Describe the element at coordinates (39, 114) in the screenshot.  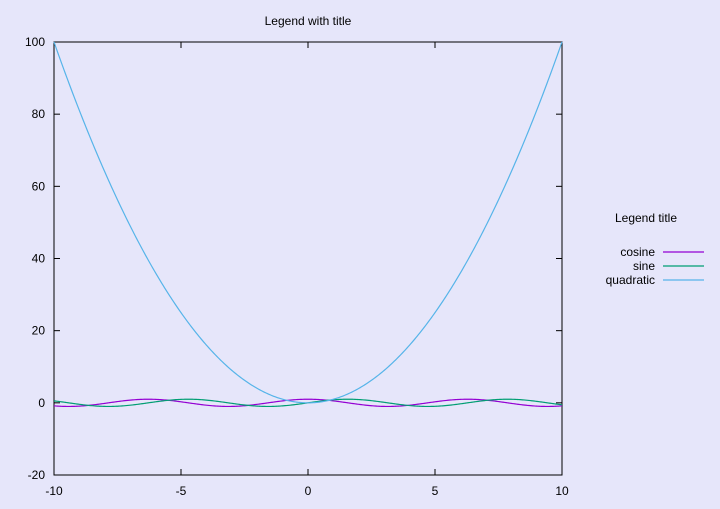
I see `y-tick-label: 80` at that location.